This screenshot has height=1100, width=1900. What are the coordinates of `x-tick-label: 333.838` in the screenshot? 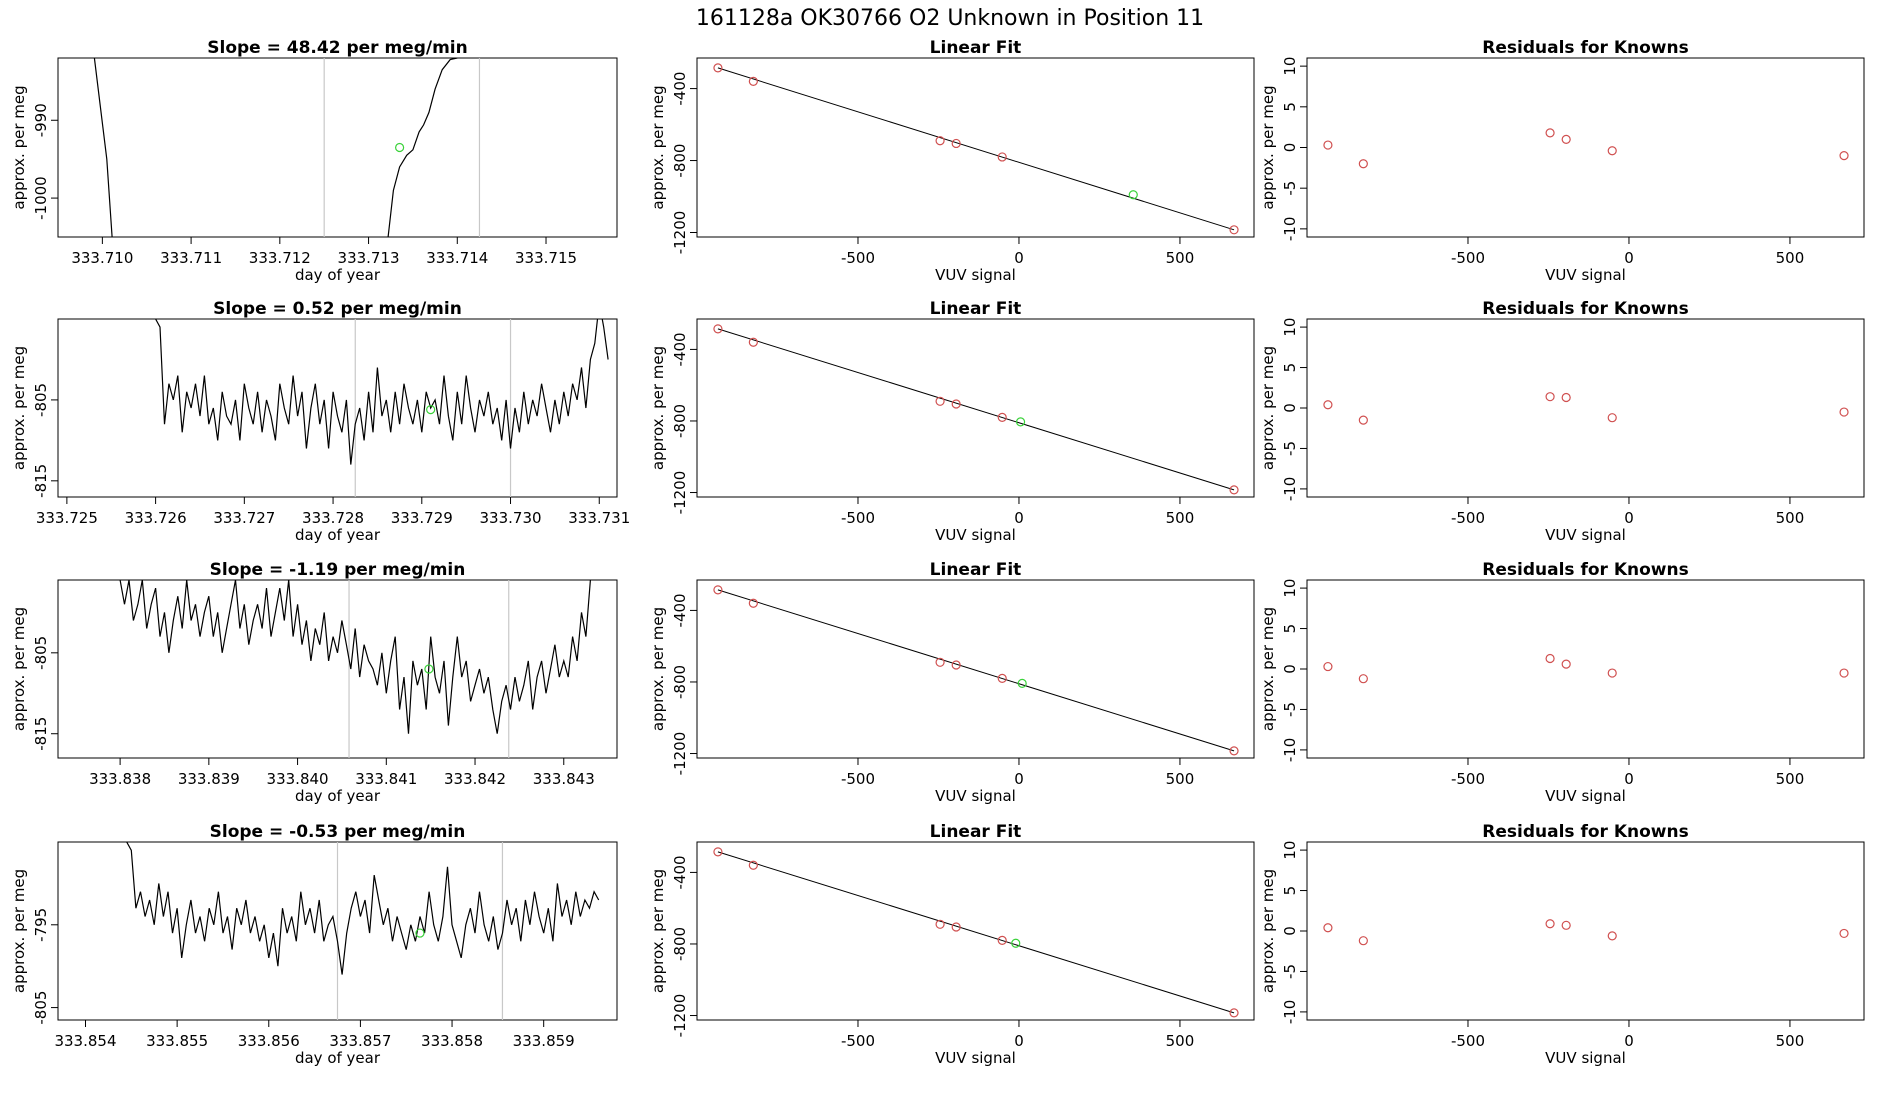 It's located at (120, 779).